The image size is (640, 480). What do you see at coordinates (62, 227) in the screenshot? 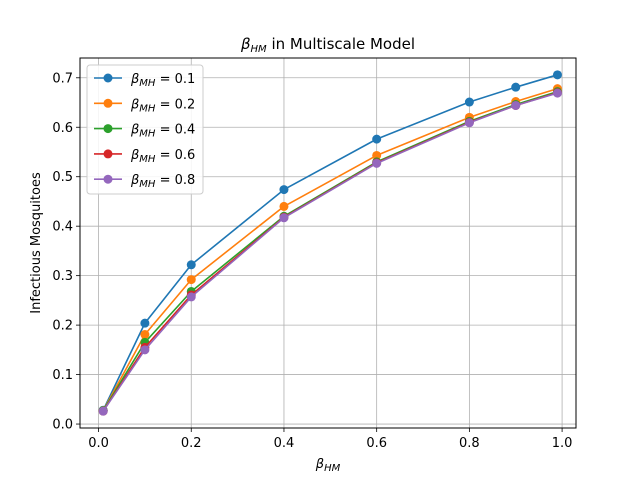
I see `y-tick-label: 0.4` at bounding box center [62, 227].